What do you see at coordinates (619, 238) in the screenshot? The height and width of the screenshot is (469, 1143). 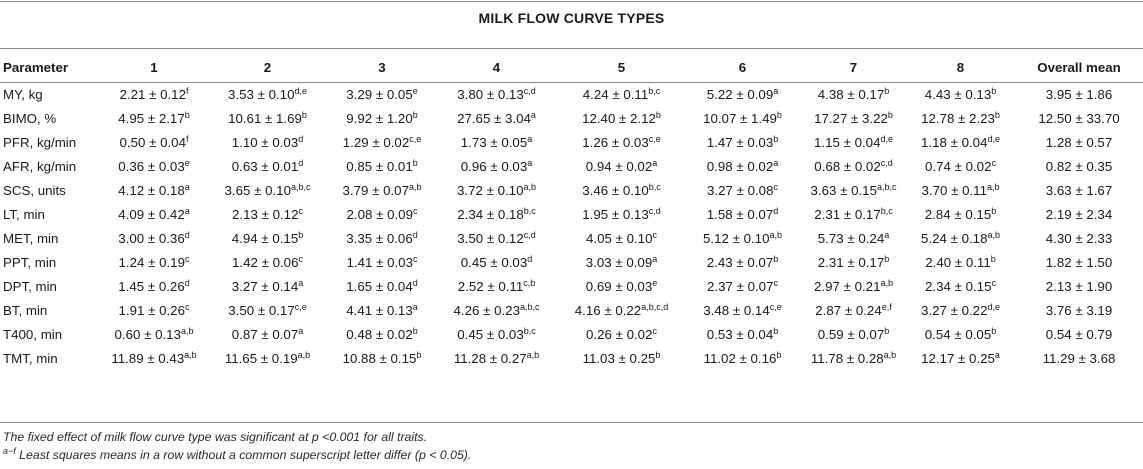 I see `cell-value: 4.05 ± 0.10` at bounding box center [619, 238].